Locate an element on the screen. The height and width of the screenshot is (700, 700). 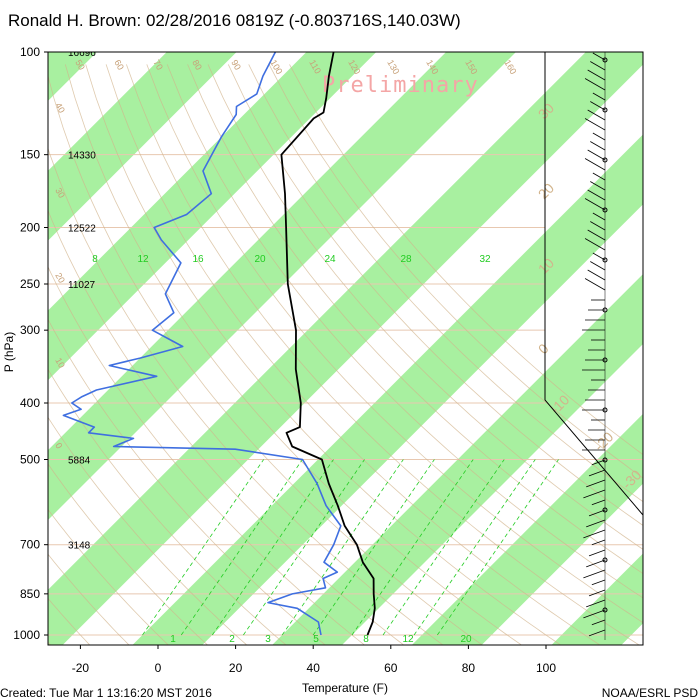
temperature-trace is located at coordinates (328, 344).